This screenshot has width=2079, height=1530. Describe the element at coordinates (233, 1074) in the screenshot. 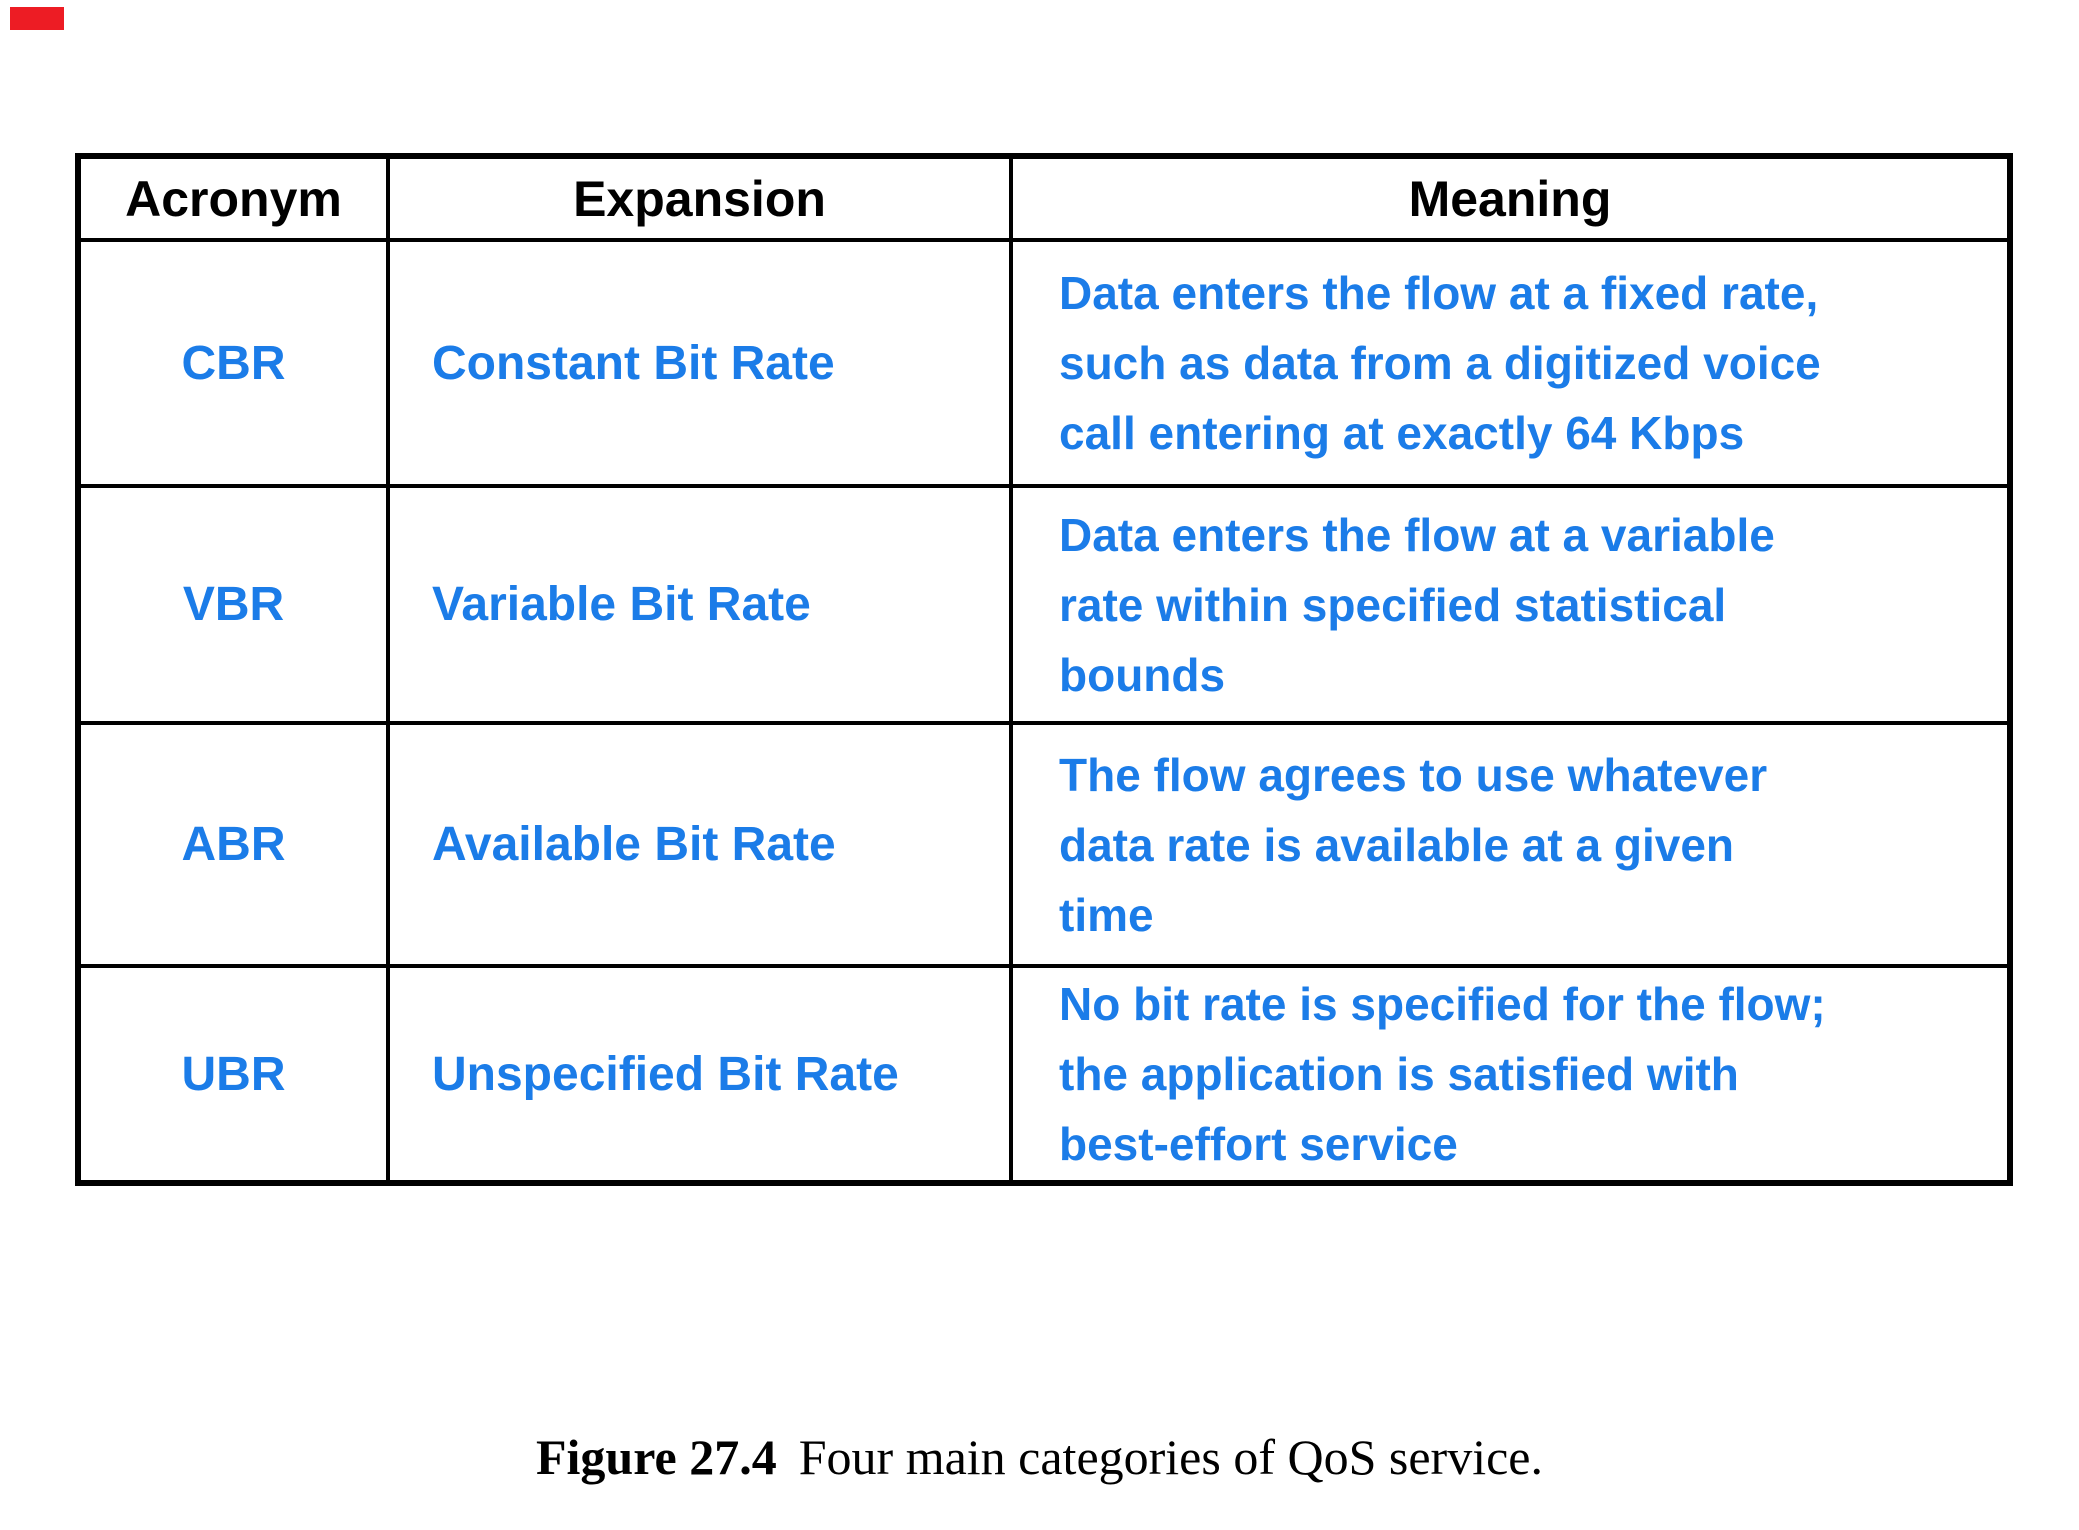

I see `acronym-cell: UBR` at that location.